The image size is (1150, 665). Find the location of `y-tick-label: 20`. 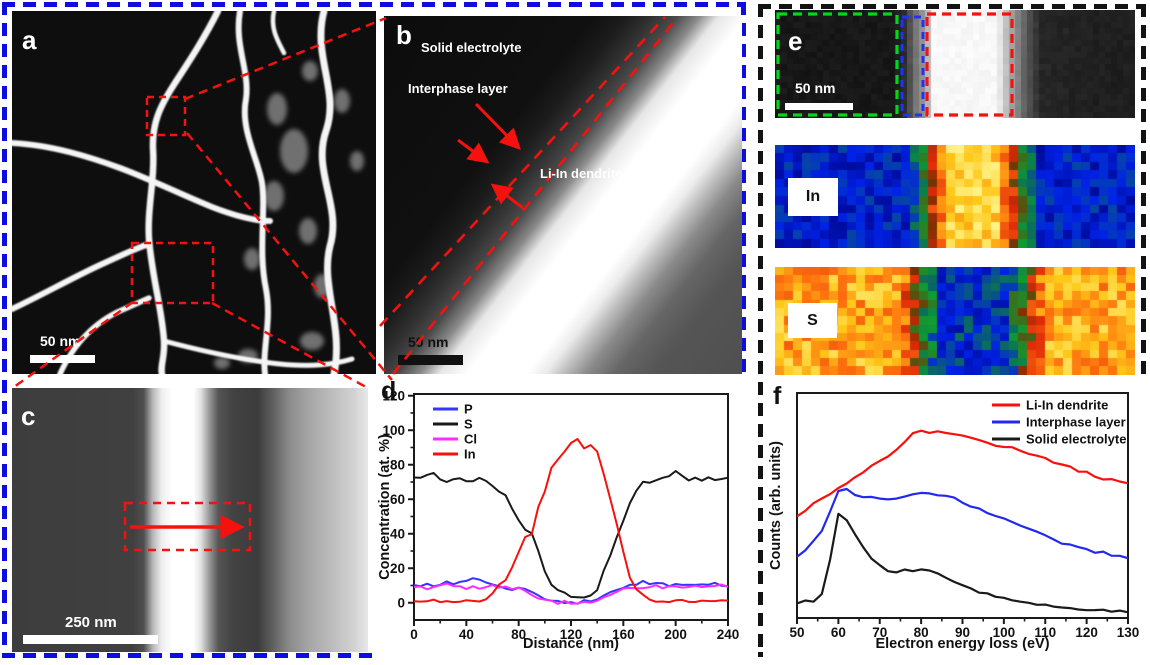

y-tick-label: 20 is located at coordinates (397, 568).